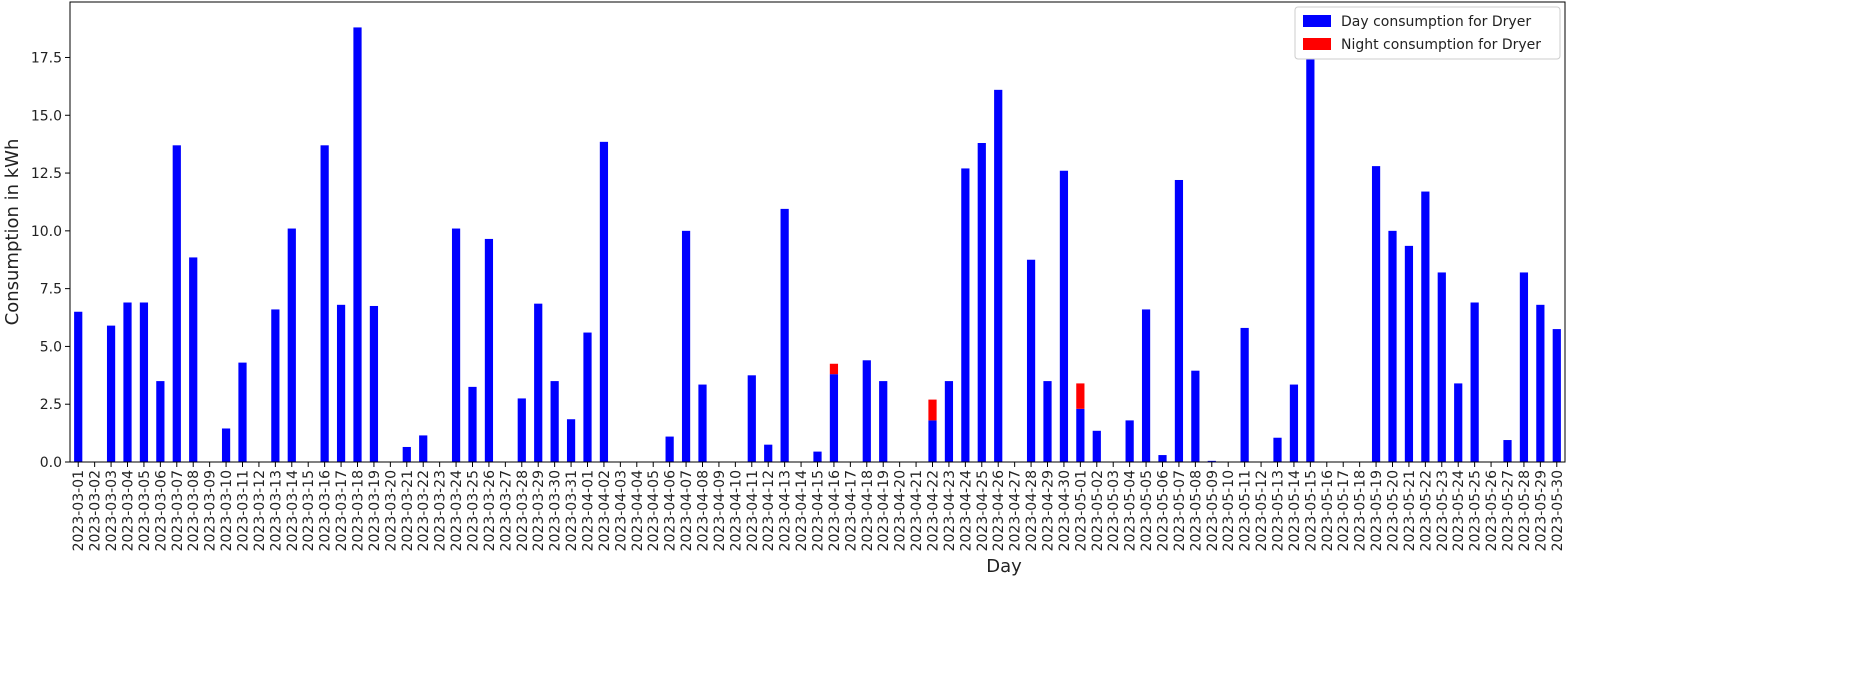 This screenshot has height=698, width=1868. Describe the element at coordinates (819, 510) in the screenshot. I see `x-tick-label: 2023-04-15` at that location.